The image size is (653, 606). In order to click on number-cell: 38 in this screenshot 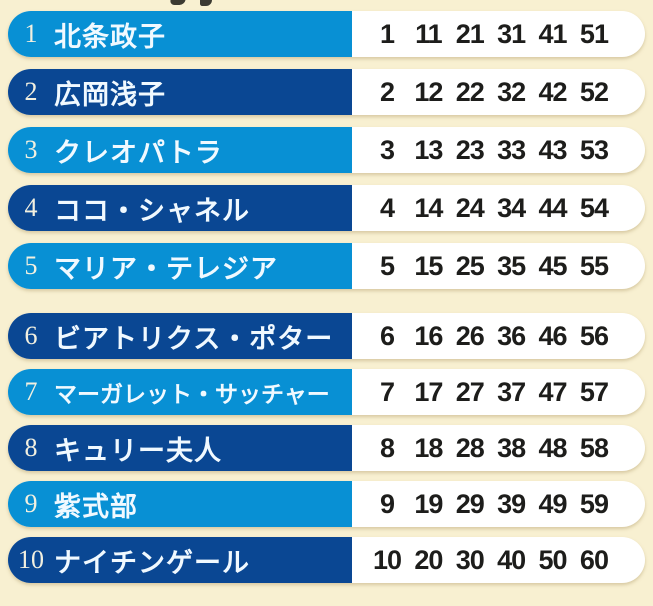, I will do `click(511, 447)`.